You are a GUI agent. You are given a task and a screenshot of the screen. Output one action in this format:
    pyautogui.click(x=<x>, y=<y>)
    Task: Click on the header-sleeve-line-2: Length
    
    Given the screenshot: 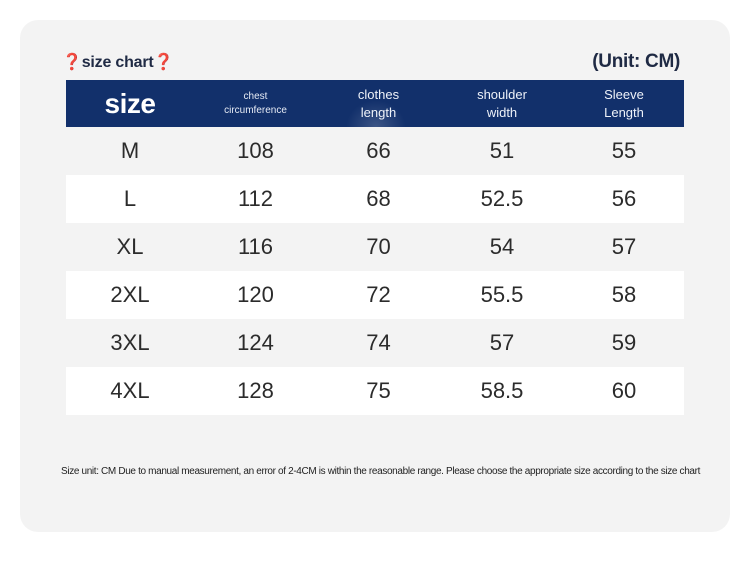 What is the action you would take?
    pyautogui.click(x=624, y=112)
    